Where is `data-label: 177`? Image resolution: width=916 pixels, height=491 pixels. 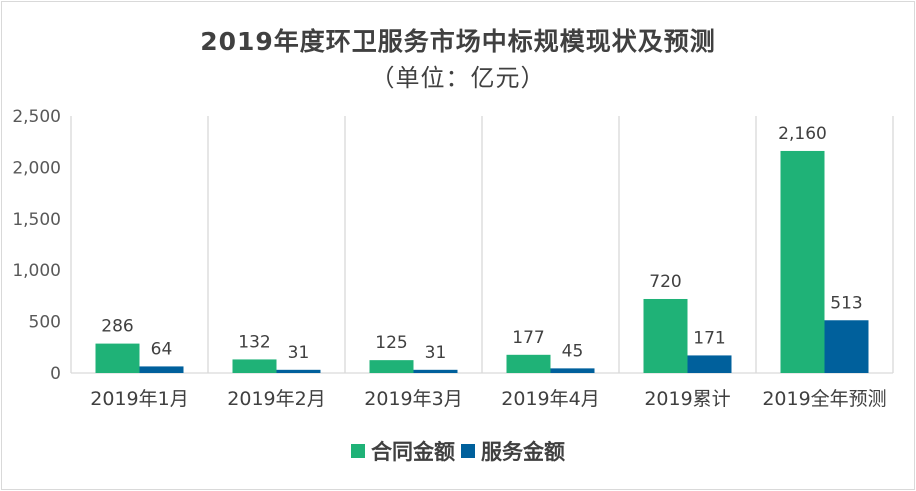 data-label: 177 is located at coordinates (528, 338).